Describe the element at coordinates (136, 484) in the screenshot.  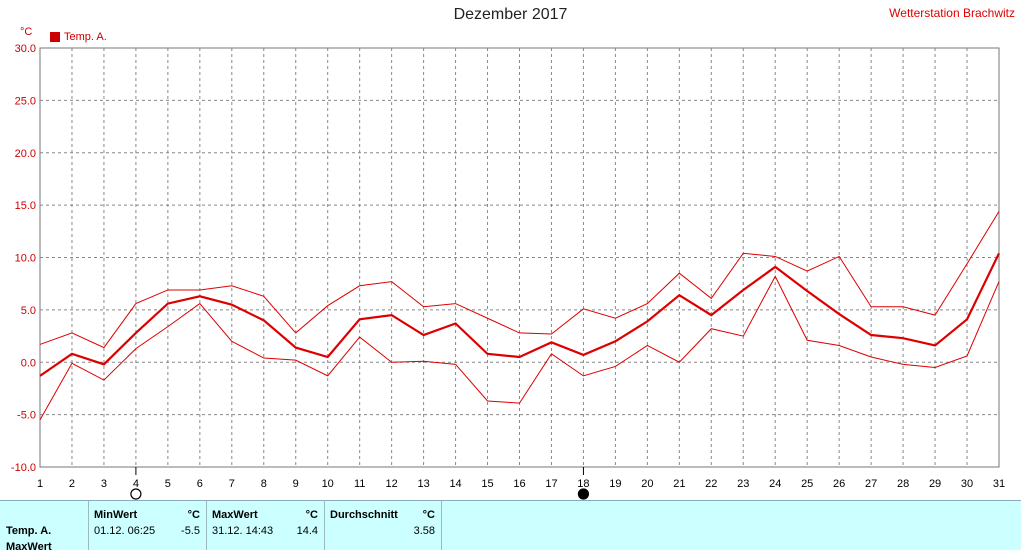
I see `x-tick-label: 4` at that location.